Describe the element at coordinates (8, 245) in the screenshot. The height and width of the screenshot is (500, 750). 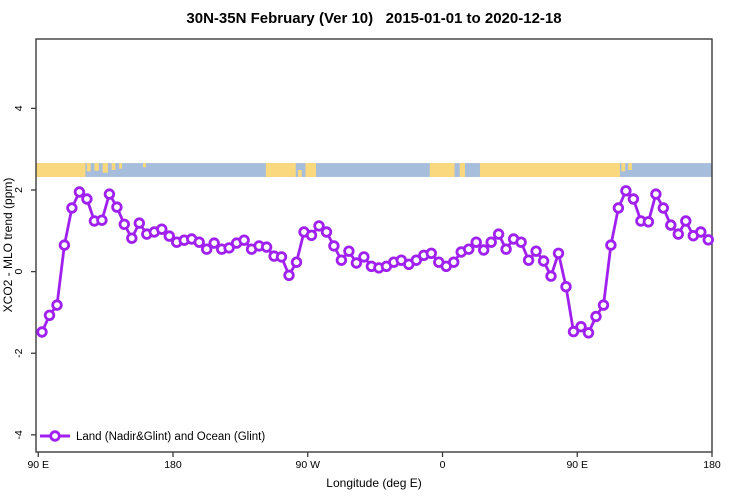
I see `y-axis-label: XCO2 - MLO trend (ppm)` at that location.